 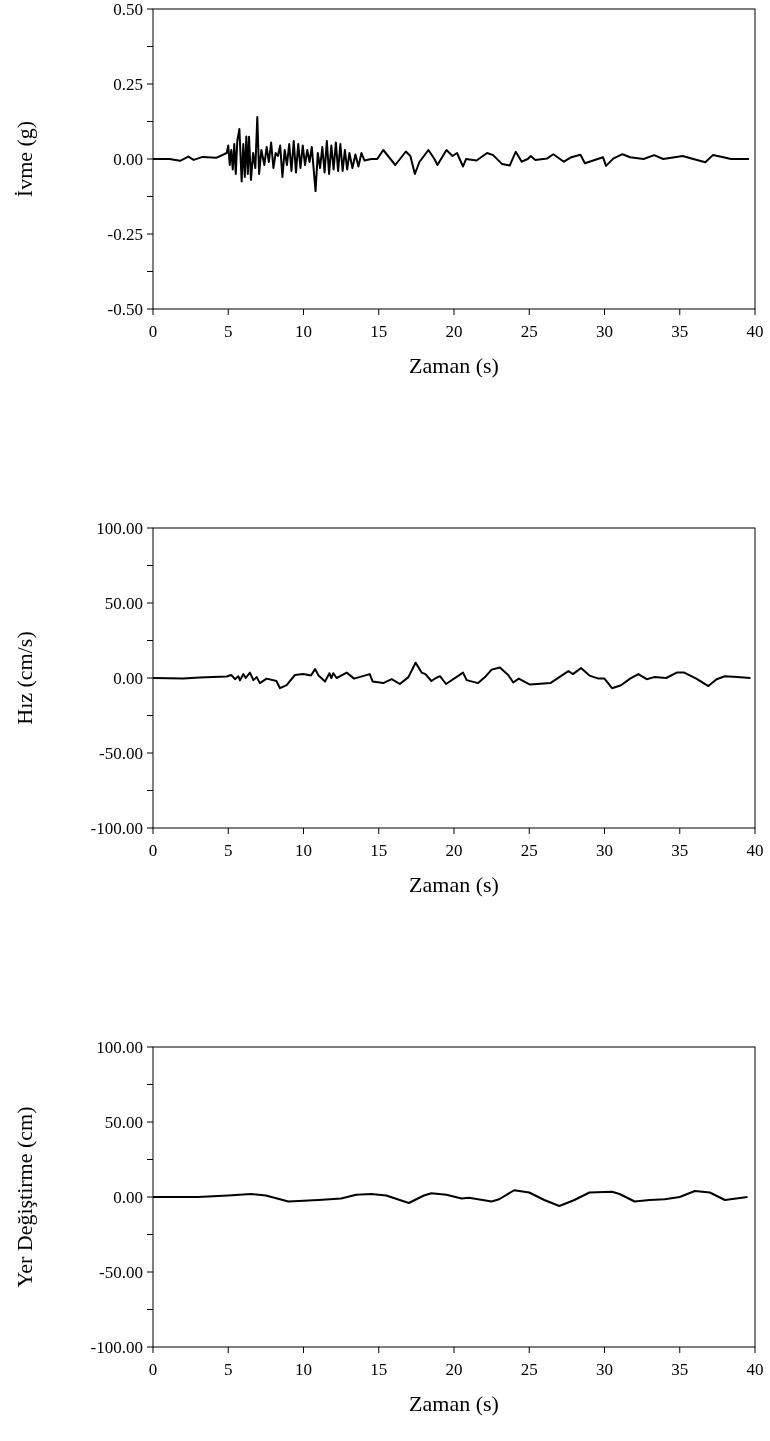 What do you see at coordinates (128, 9) in the screenshot?
I see `y-tick-label: 0.50` at bounding box center [128, 9].